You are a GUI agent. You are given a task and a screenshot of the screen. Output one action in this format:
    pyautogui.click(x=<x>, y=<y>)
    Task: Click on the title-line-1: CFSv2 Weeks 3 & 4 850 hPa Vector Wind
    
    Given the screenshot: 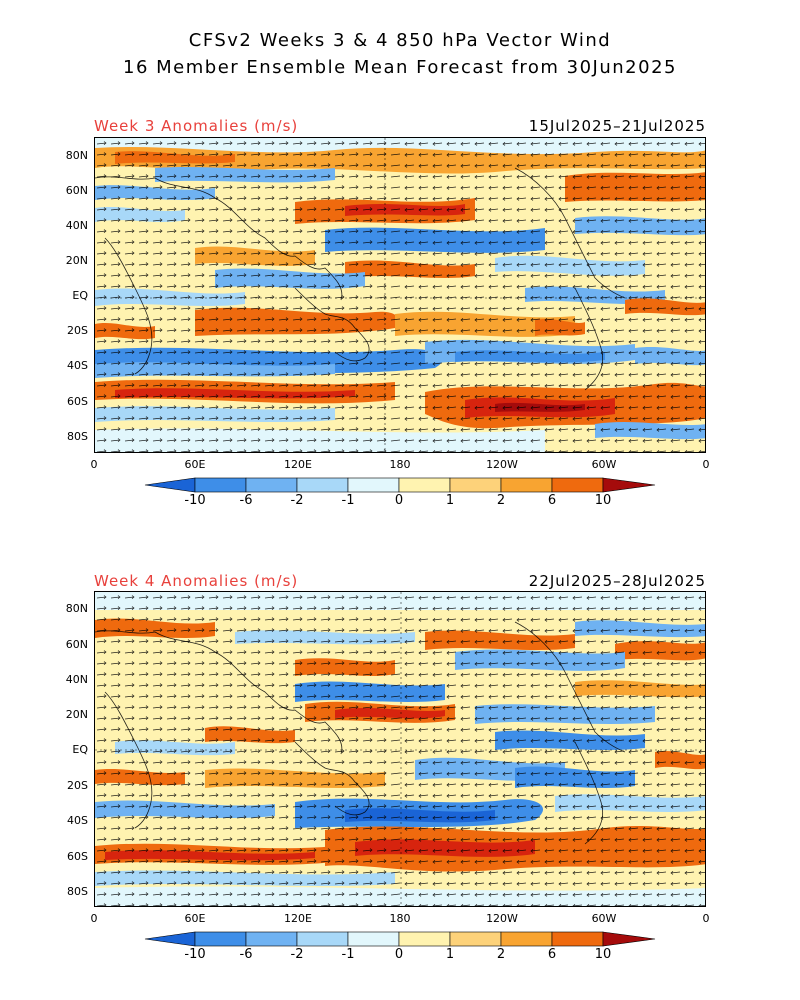 What is the action you would take?
    pyautogui.click(x=400, y=40)
    